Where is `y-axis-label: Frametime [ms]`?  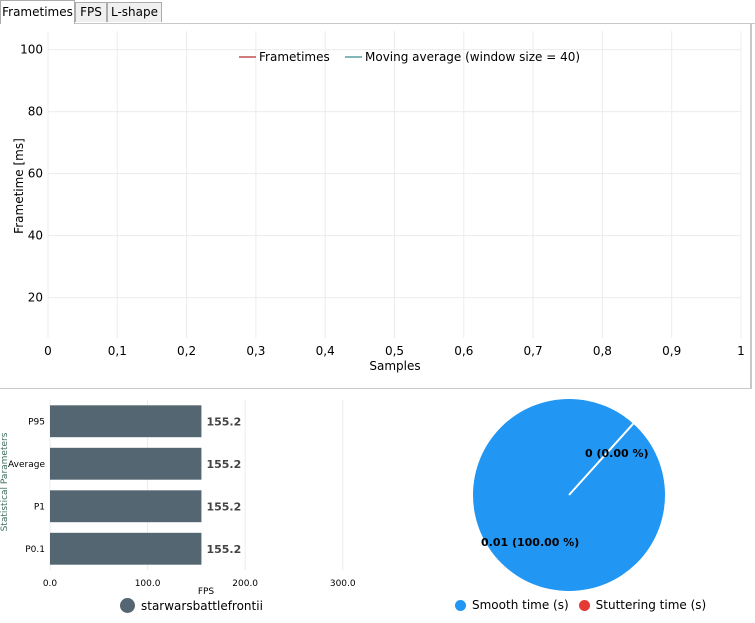
y-axis-label: Frametime [ms] is located at coordinates (19, 186).